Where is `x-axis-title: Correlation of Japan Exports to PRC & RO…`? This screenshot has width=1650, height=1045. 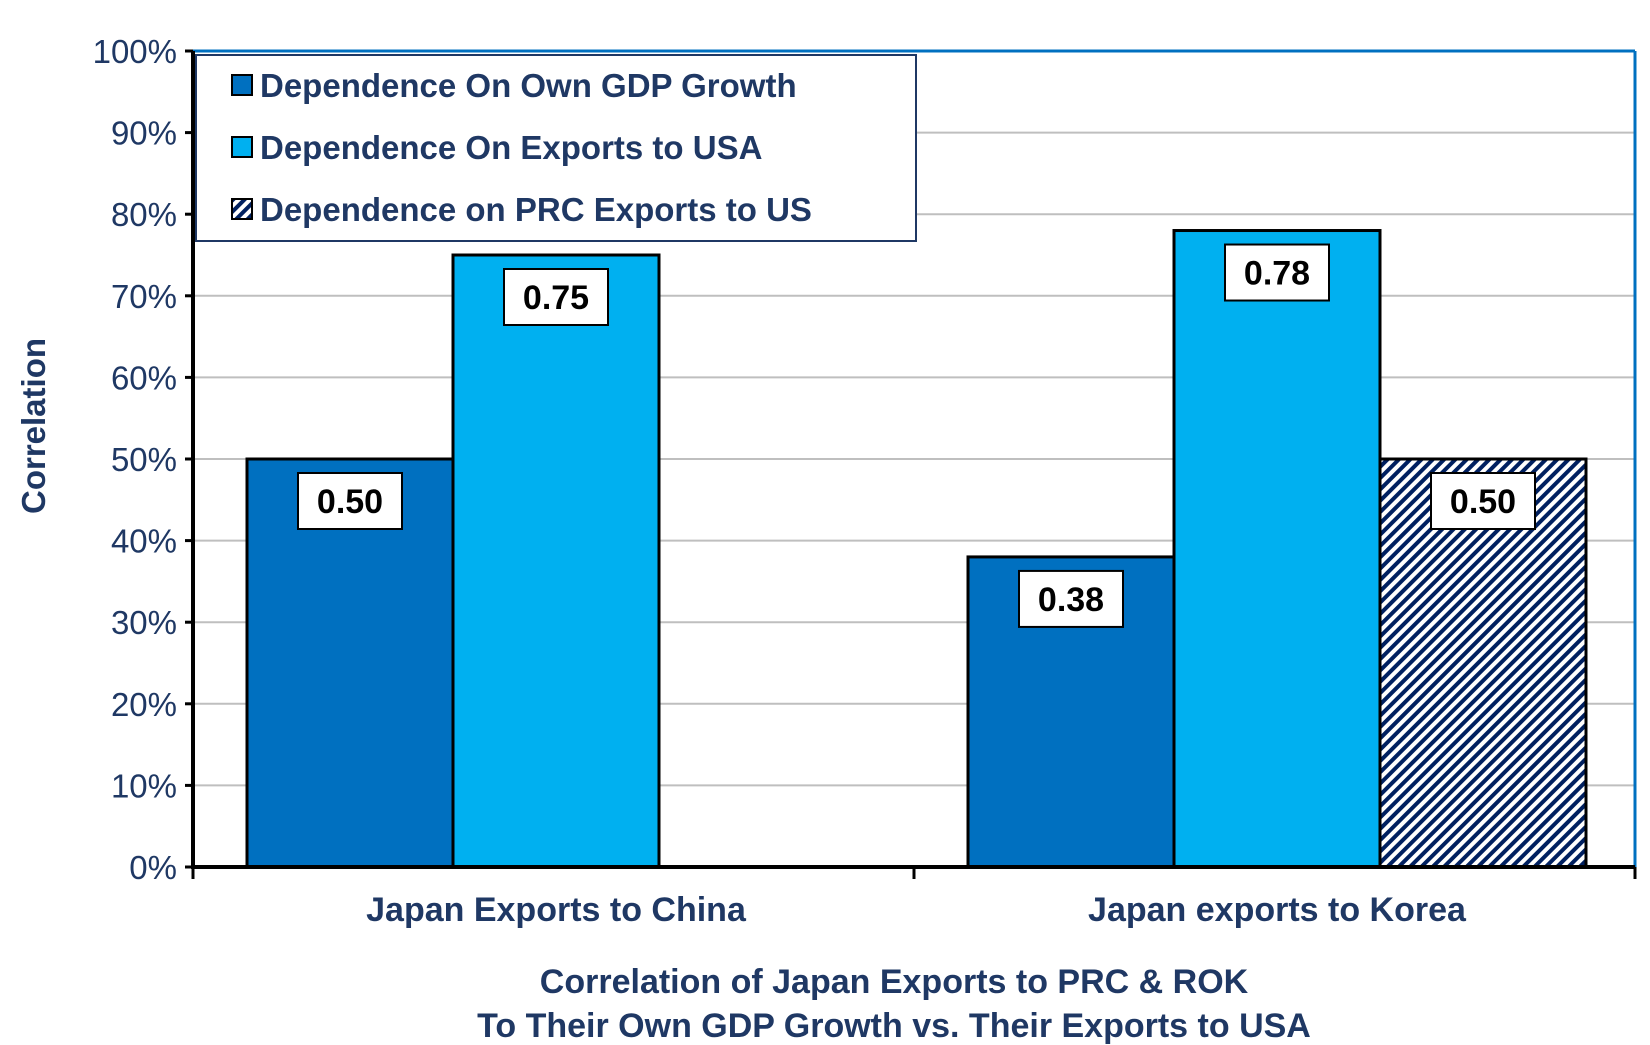
x-axis-title: Correlation of Japan Exports to PRC & RO… is located at coordinates (894, 1004).